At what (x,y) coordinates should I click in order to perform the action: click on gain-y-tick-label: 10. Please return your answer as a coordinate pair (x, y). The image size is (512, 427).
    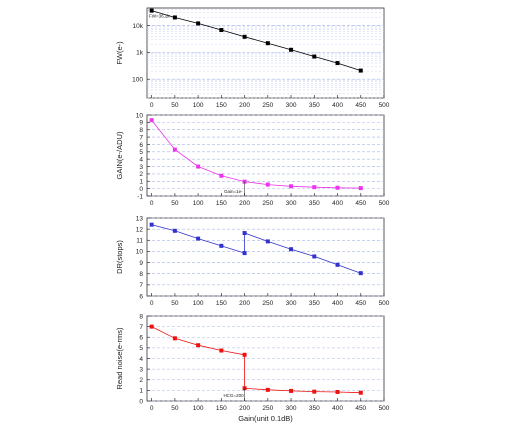
    Looking at the image, I should click on (140, 115).